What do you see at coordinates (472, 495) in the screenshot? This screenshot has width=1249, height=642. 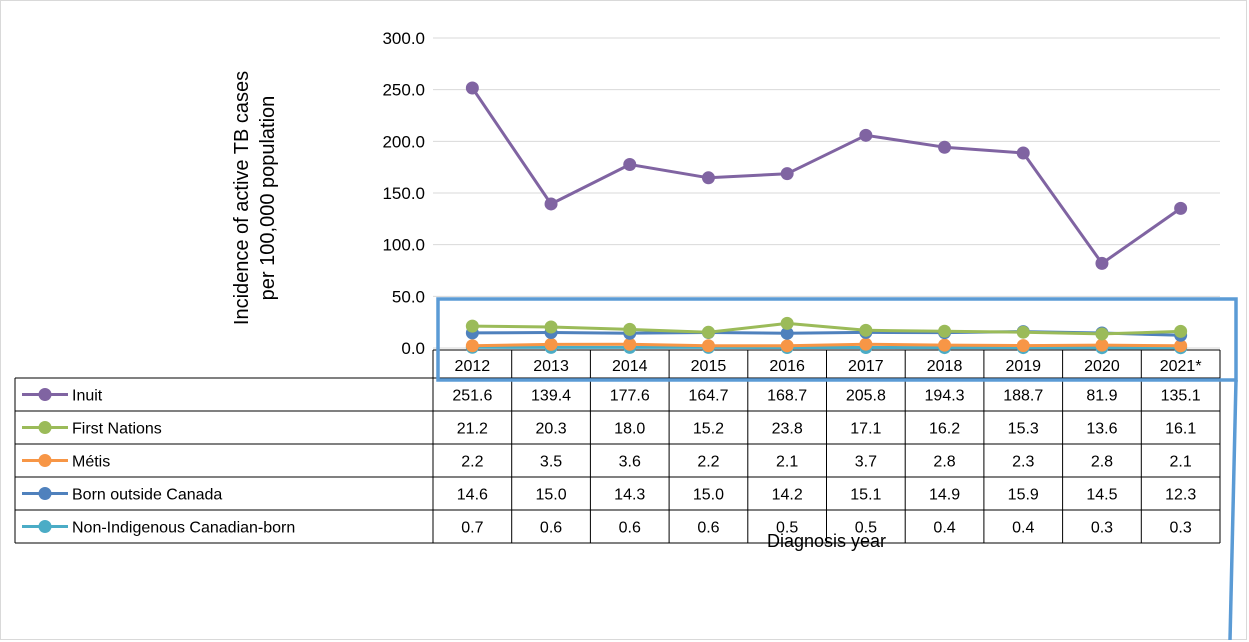 I see `data-label: 14.6` at bounding box center [472, 495].